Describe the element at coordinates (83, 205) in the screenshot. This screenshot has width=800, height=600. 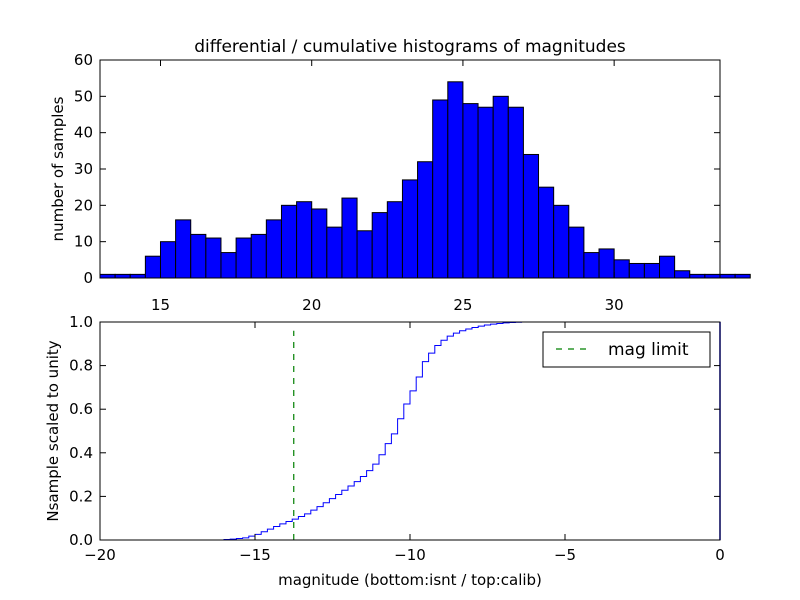
I see `top-ytick-label: 20` at that location.